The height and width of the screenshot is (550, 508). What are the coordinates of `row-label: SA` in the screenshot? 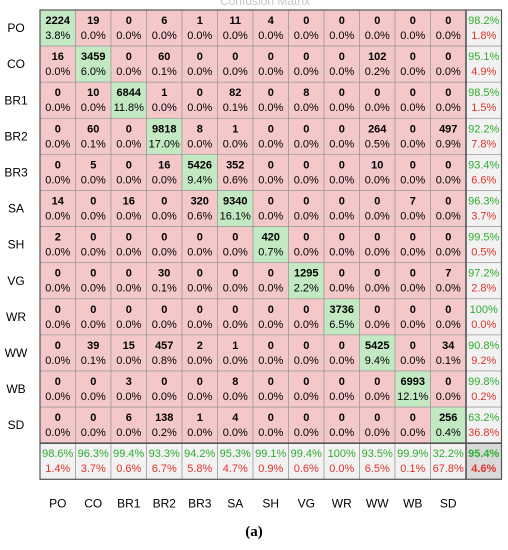 It's located at (16, 209).